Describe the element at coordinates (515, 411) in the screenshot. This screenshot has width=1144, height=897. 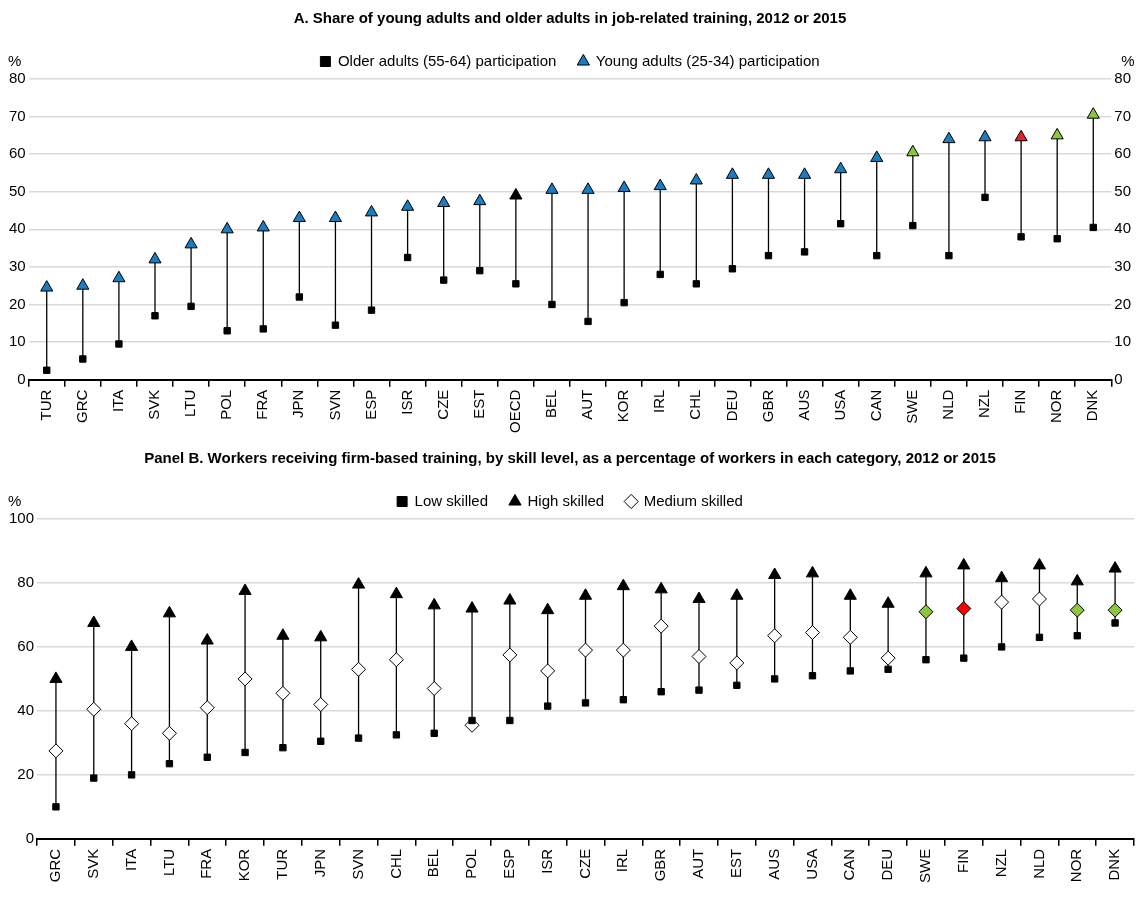
I see `x-tick-label: OECD` at that location.